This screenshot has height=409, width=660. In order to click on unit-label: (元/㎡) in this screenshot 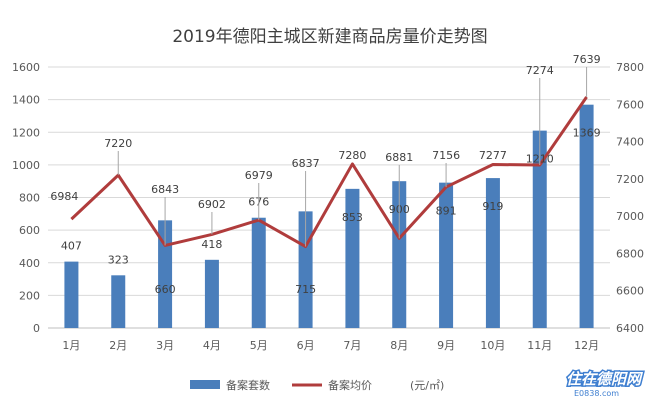, I will do `click(427, 385)`.